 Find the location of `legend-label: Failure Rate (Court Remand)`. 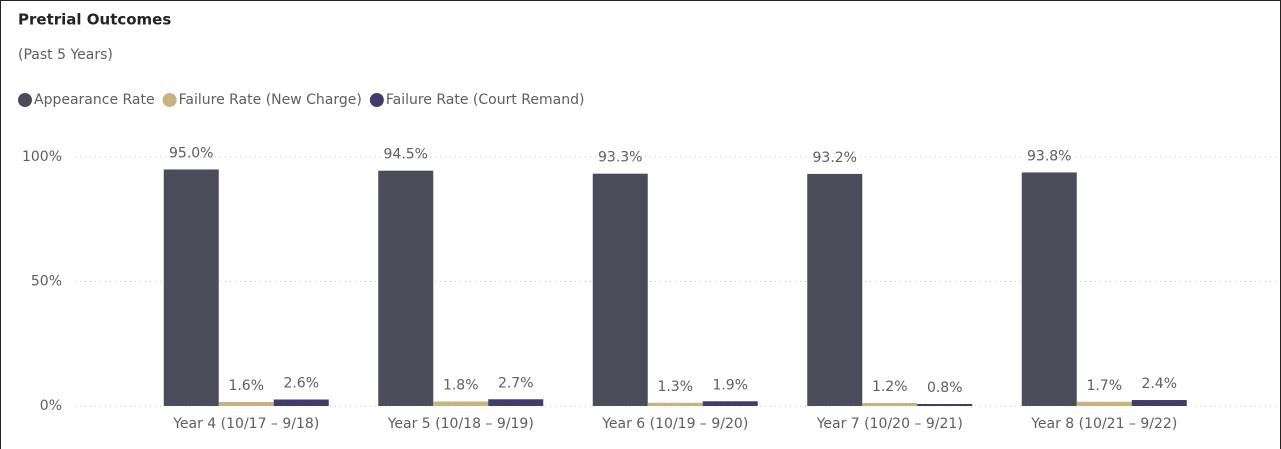

legend-label: Failure Rate (Court Remand) is located at coordinates (485, 100).